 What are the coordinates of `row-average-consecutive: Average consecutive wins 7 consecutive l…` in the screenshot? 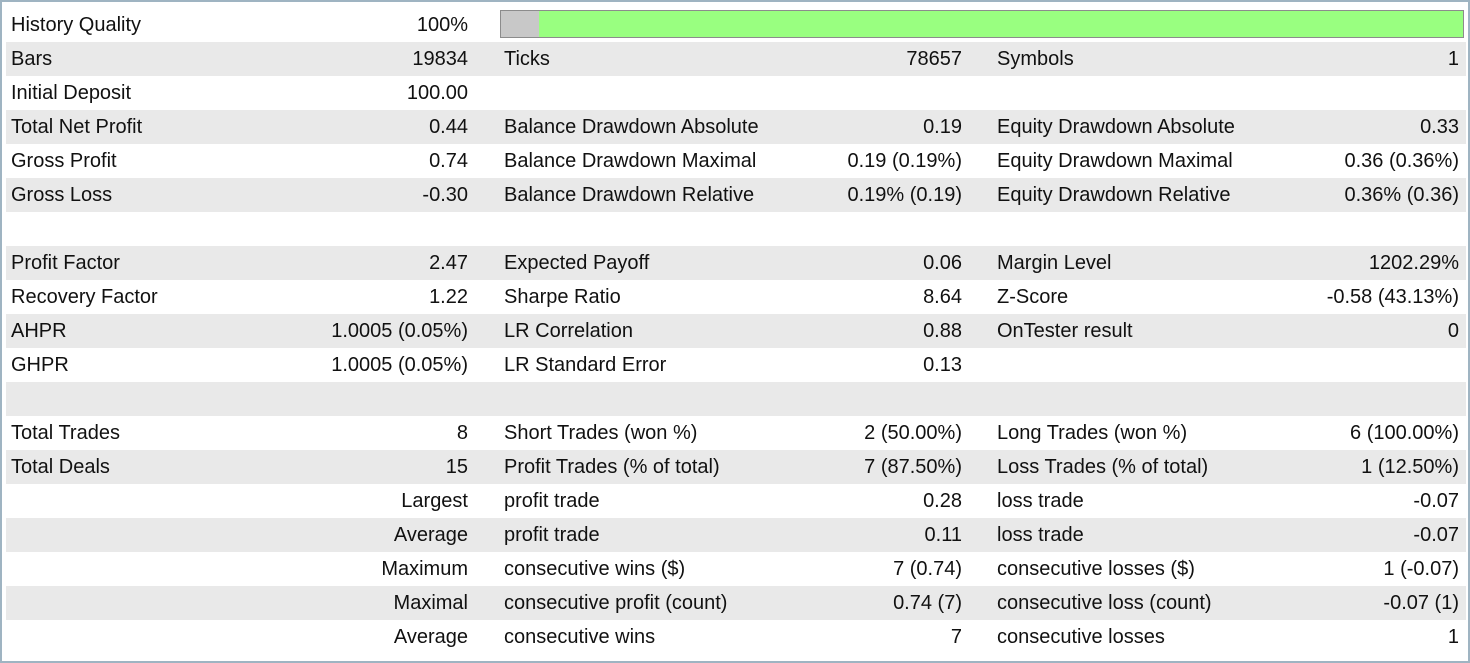 It's located at (736, 637).